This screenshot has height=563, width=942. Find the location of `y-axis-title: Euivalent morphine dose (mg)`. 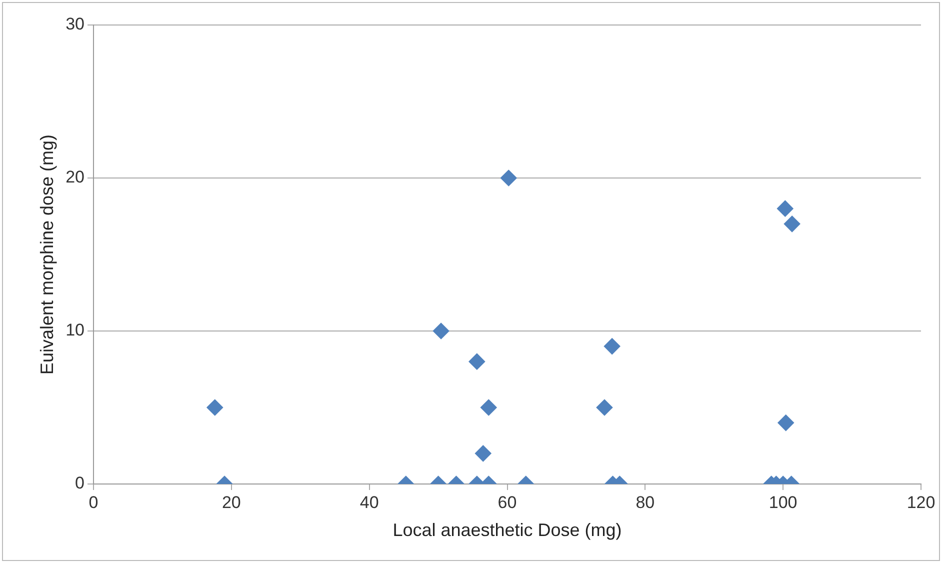

y-axis-title: Euivalent morphine dose (mg) is located at coordinates (46, 254).